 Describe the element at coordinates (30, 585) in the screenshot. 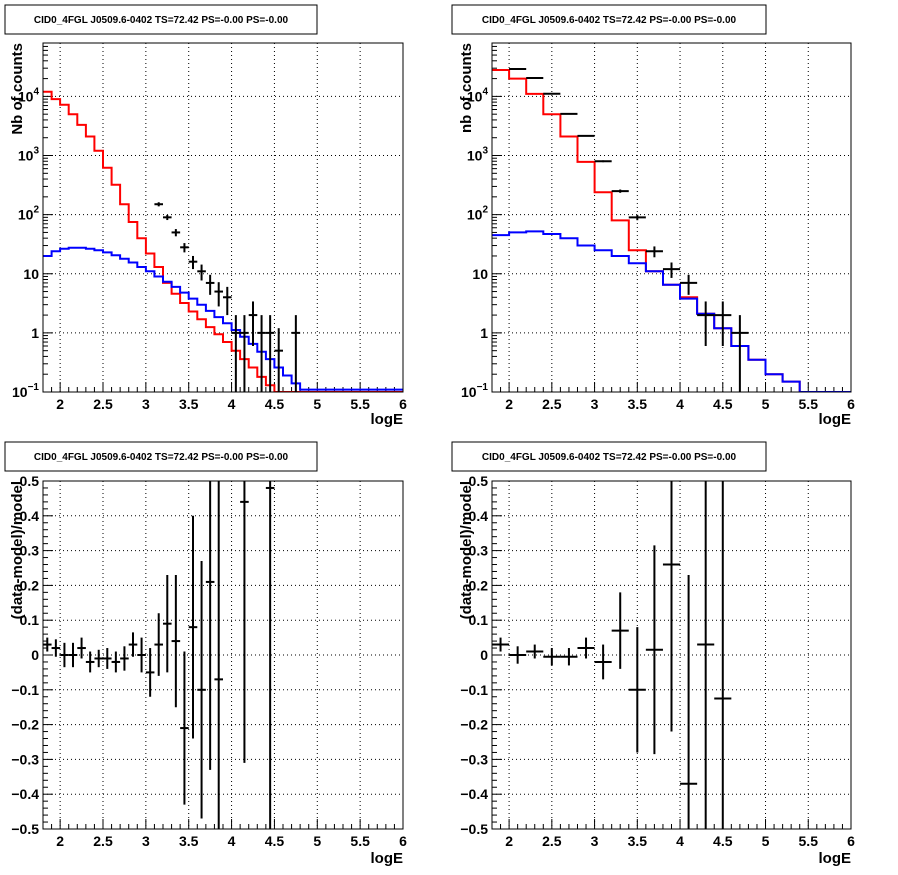

I see `y-tick-label: 0.2` at that location.